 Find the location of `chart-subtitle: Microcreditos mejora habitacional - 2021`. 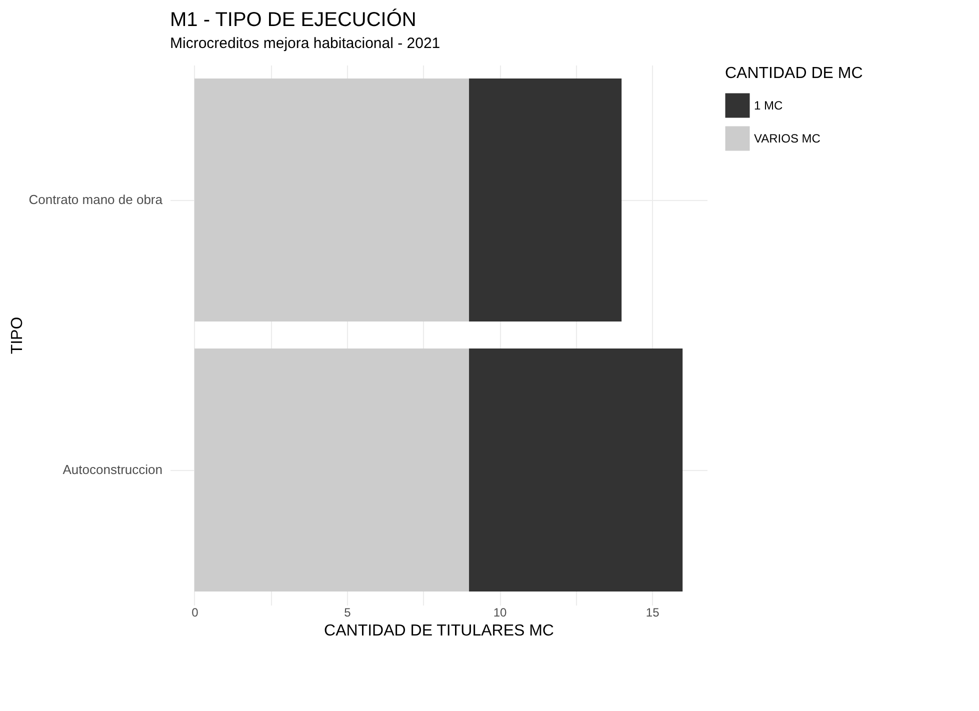

chart-subtitle: Microcreditos mejora habitacional - 2021 is located at coordinates (305, 43).